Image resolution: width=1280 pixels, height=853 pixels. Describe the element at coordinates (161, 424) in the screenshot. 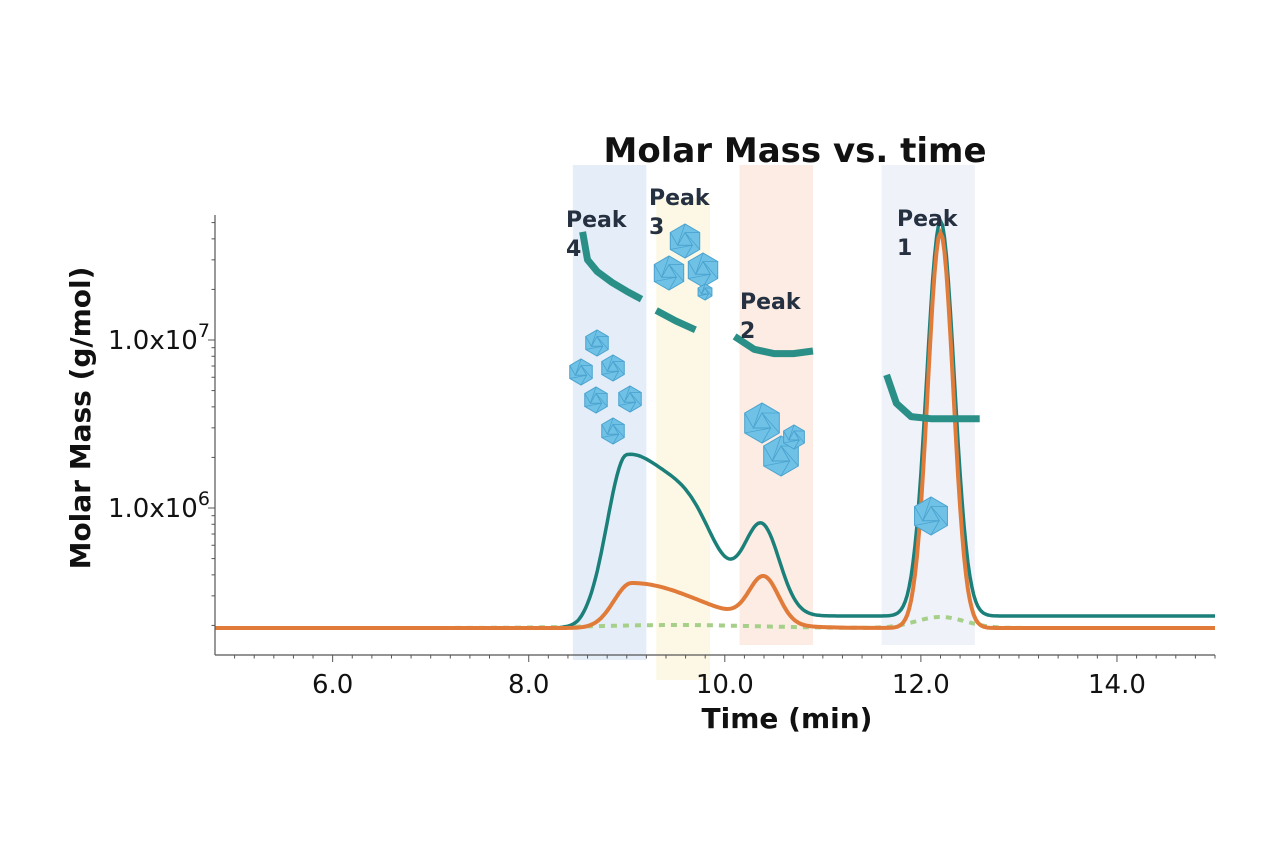

I see `y-ticks: 1.0x10⁶ 1.0x10⁷` at that location.